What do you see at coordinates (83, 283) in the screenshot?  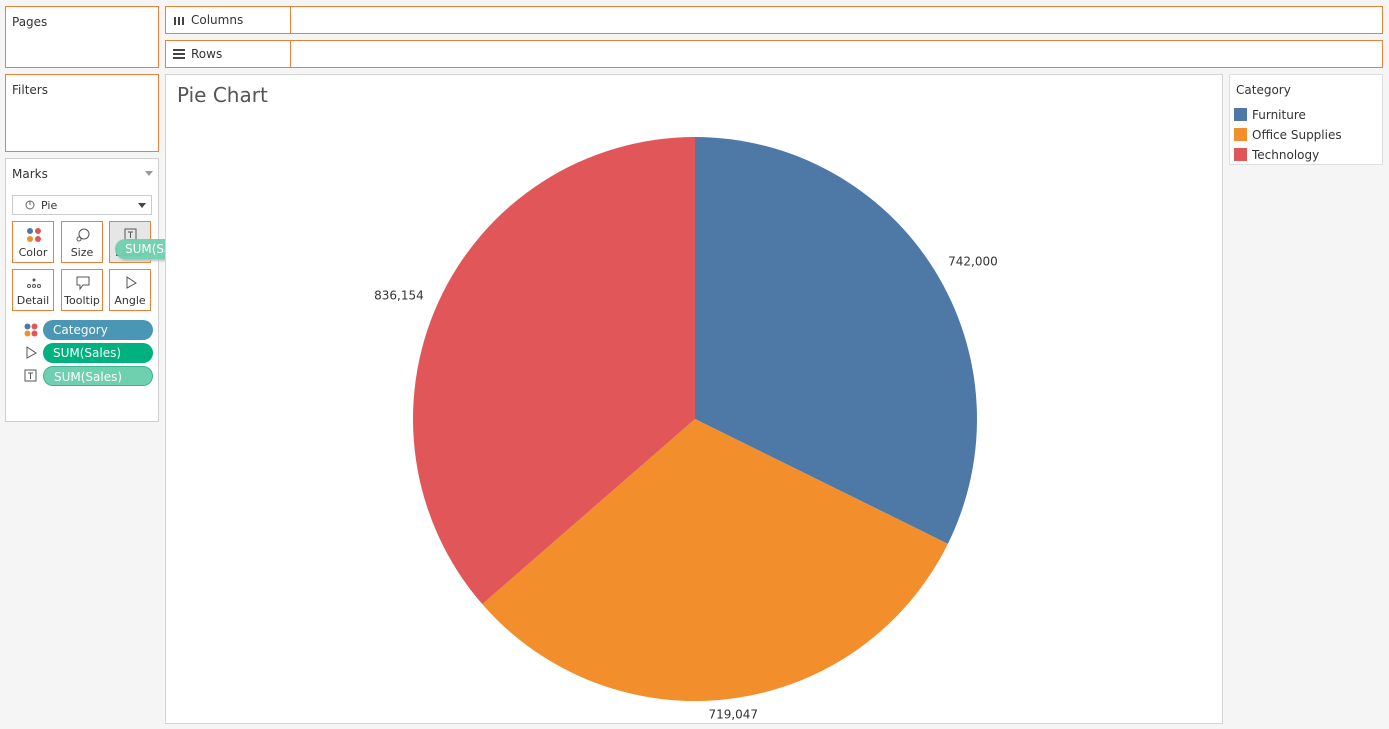 I see `tooltip-icon` at bounding box center [83, 283].